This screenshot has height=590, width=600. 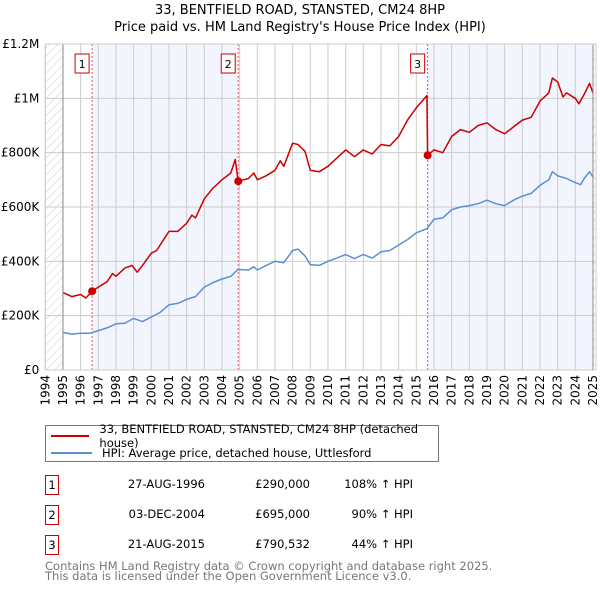 What do you see at coordinates (166, 514) in the screenshot?
I see `transaction-date: 03-DEC-2004` at bounding box center [166, 514].